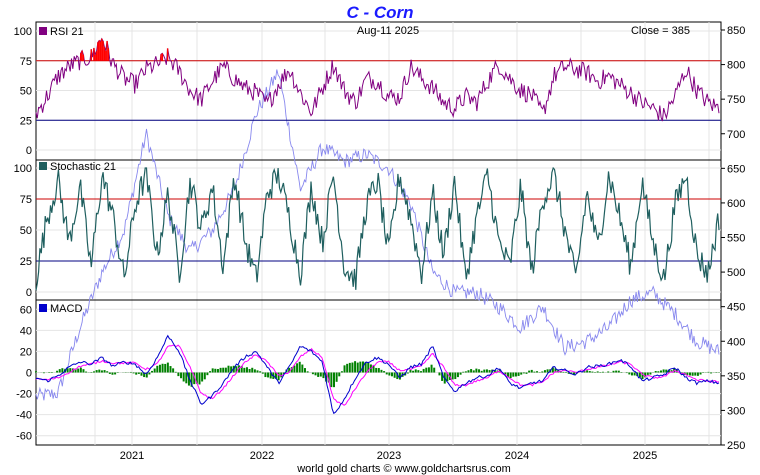 The image size is (760, 475). I want to click on macd-tick-label: 20, so click(26, 352).